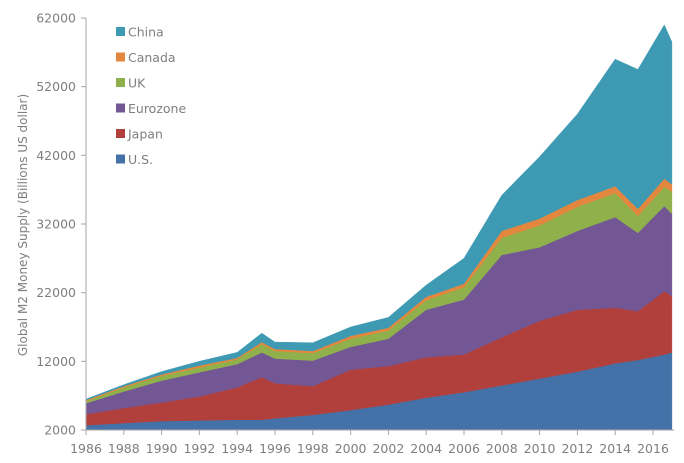 The width and height of the screenshot is (684, 463). What do you see at coordinates (162, 448) in the screenshot?
I see `x-tick-label: 1990` at bounding box center [162, 448].